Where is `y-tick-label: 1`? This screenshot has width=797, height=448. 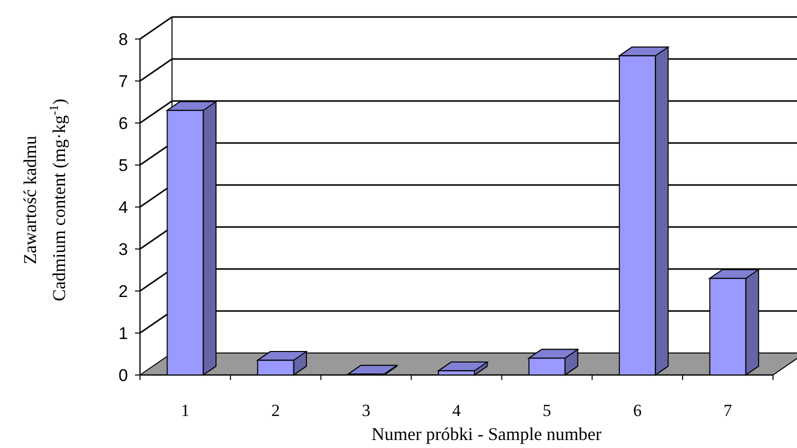
y-tick-label: 1 is located at coordinates (123, 333).